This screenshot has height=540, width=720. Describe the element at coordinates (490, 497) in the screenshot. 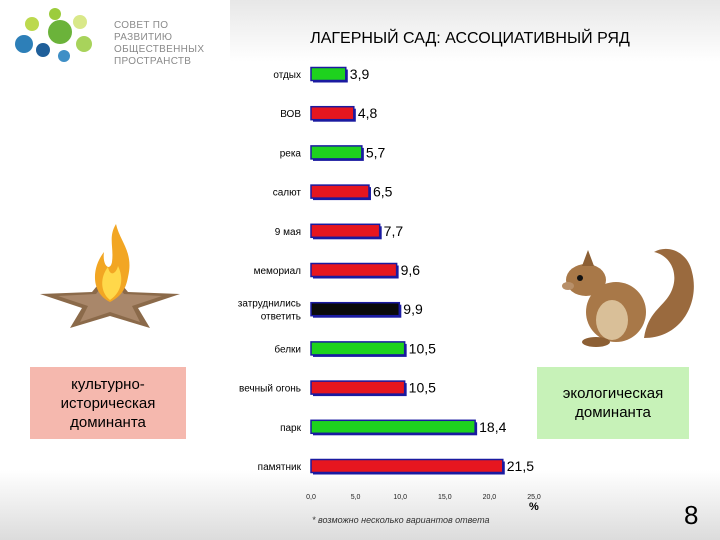

I see `x-tick-label: 20,0` at that location.